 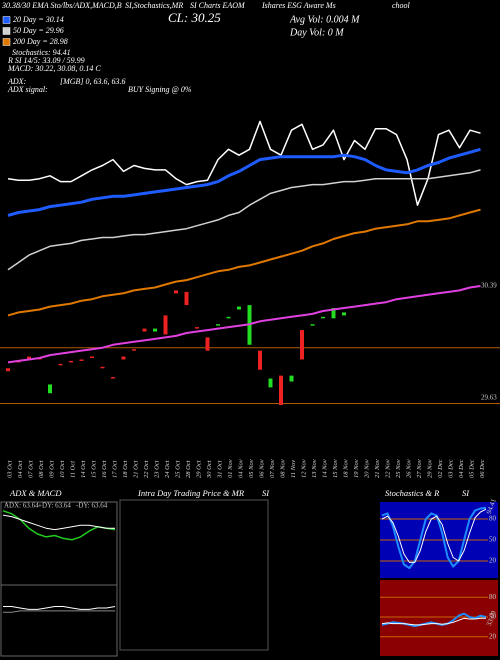 What do you see at coordinates (27, 89) in the screenshot?
I see `adx-signal-label: ADX signal:` at bounding box center [27, 89].